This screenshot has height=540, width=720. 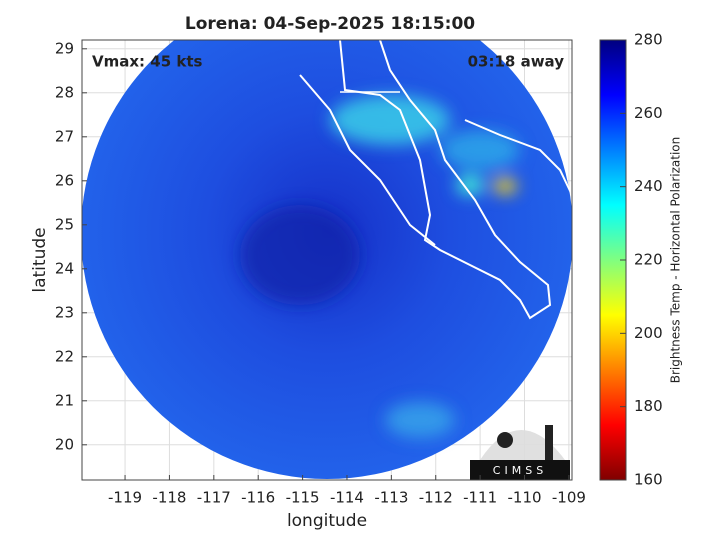 I want to click on y-tick-label: 23, so click(x=64, y=312).